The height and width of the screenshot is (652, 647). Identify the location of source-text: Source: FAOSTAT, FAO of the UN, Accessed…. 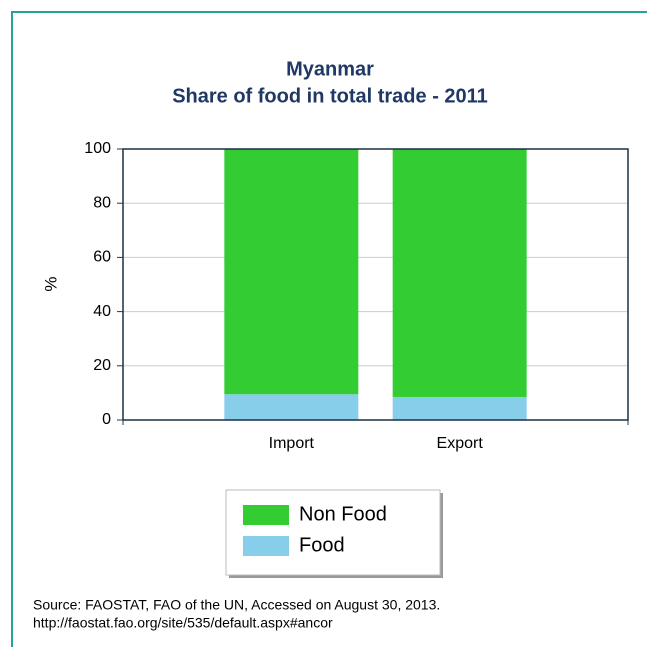
(236, 605).